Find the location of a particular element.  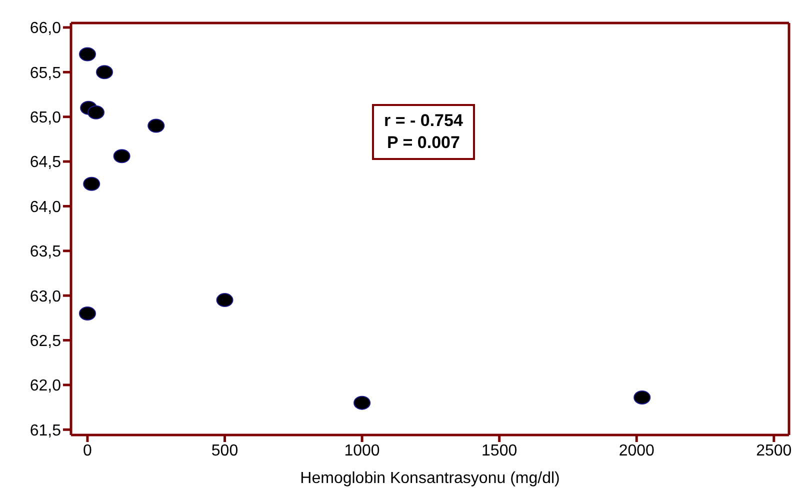

annotation: r = - 0.754 is located at coordinates (423, 121).